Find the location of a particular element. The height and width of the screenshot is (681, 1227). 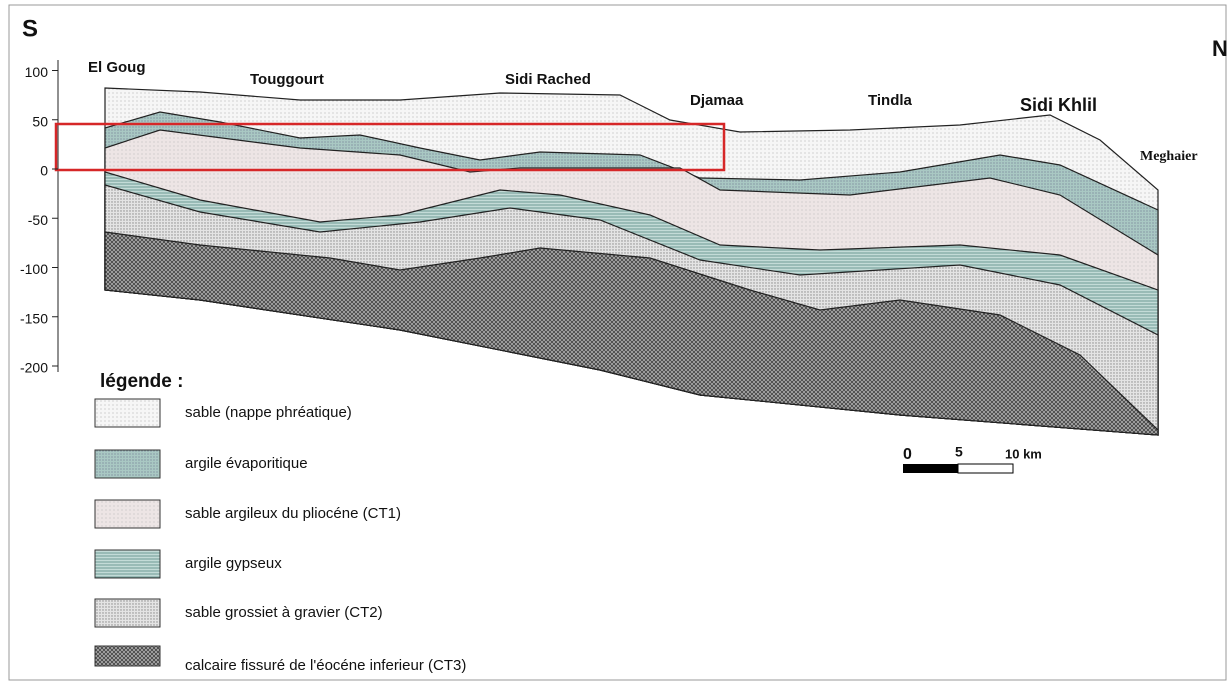

legend-label: sable argileux du pliocéne (CT1) is located at coordinates (293, 513).